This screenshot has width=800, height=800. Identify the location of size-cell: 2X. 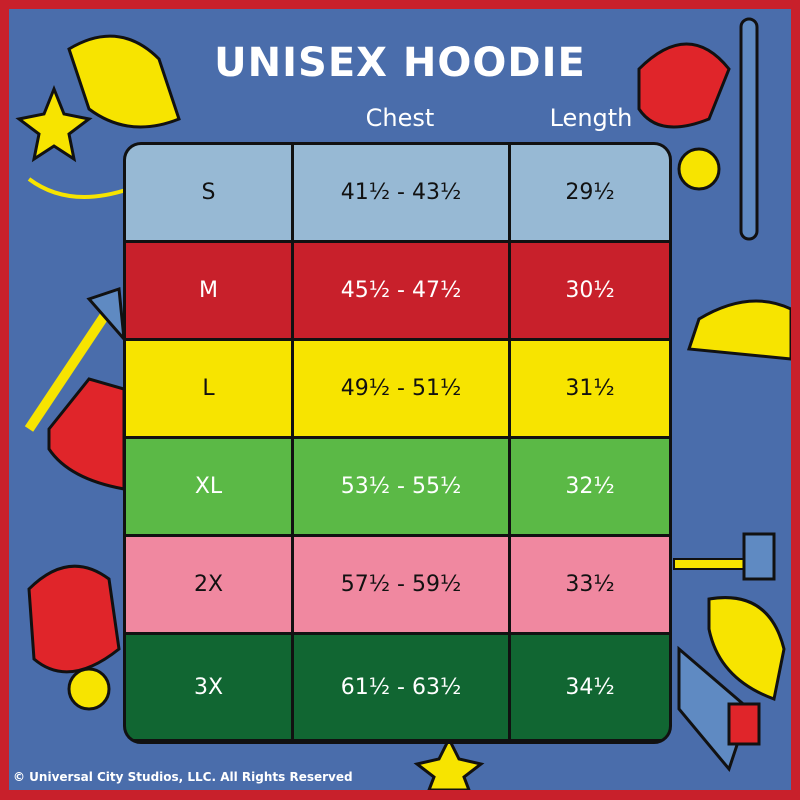
(210, 584).